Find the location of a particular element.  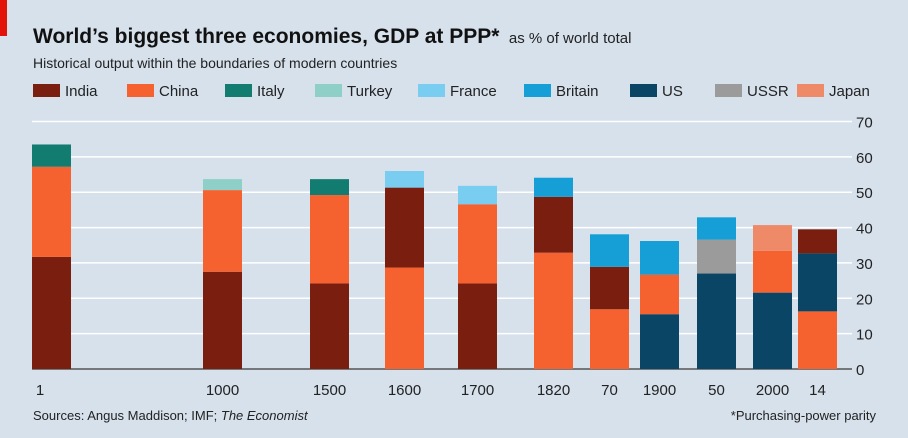

bar-1000-china is located at coordinates (222, 231).